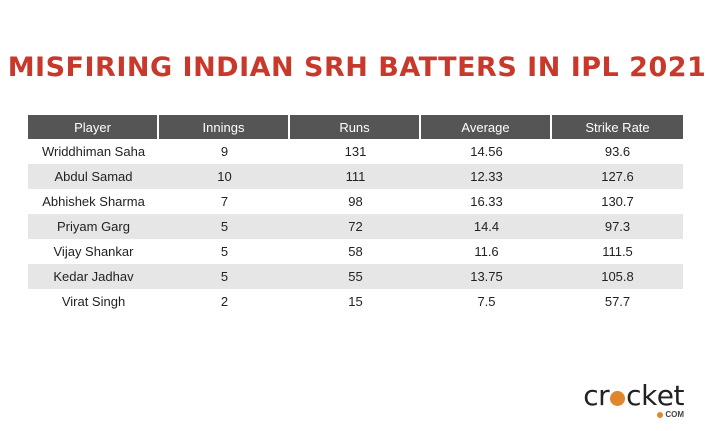  What do you see at coordinates (93, 151) in the screenshot?
I see `table-cell: Wriddhiman Saha` at bounding box center [93, 151].